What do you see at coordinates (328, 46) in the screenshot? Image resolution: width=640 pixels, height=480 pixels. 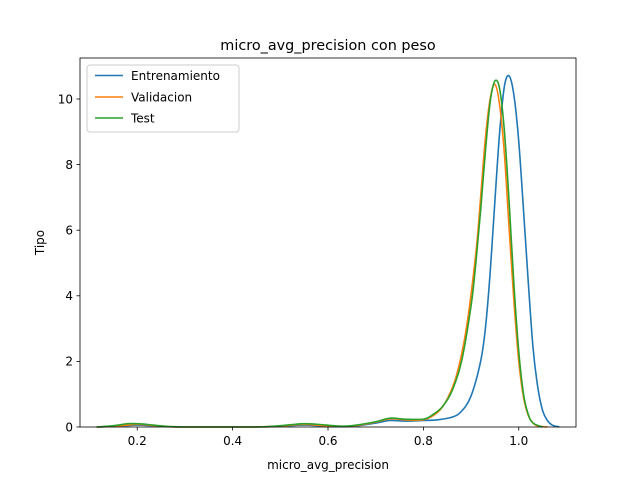 I see `chart-title: micro_avg_precision con peso` at bounding box center [328, 46].